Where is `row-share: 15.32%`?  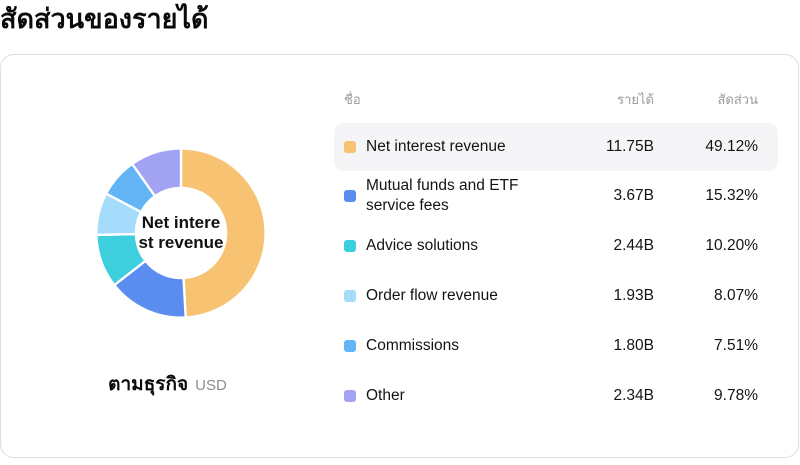
row-share: 15.32% is located at coordinates (731, 195).